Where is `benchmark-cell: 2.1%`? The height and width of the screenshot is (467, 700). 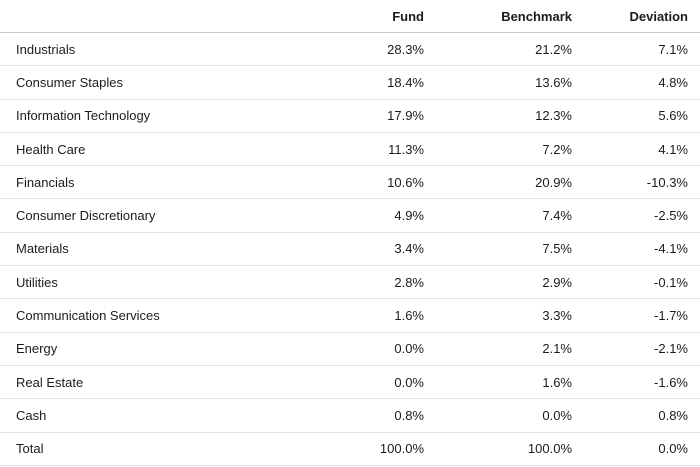
benchmark-cell: 2.1% is located at coordinates (557, 349).